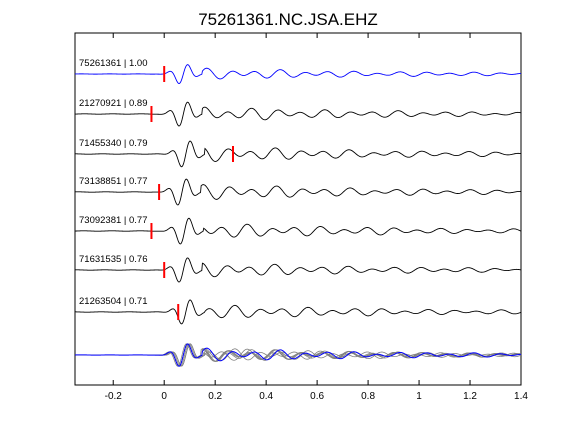 The image size is (576, 432). Describe the element at coordinates (266, 396) in the screenshot. I see `x-tick-label: 0.4` at that location.